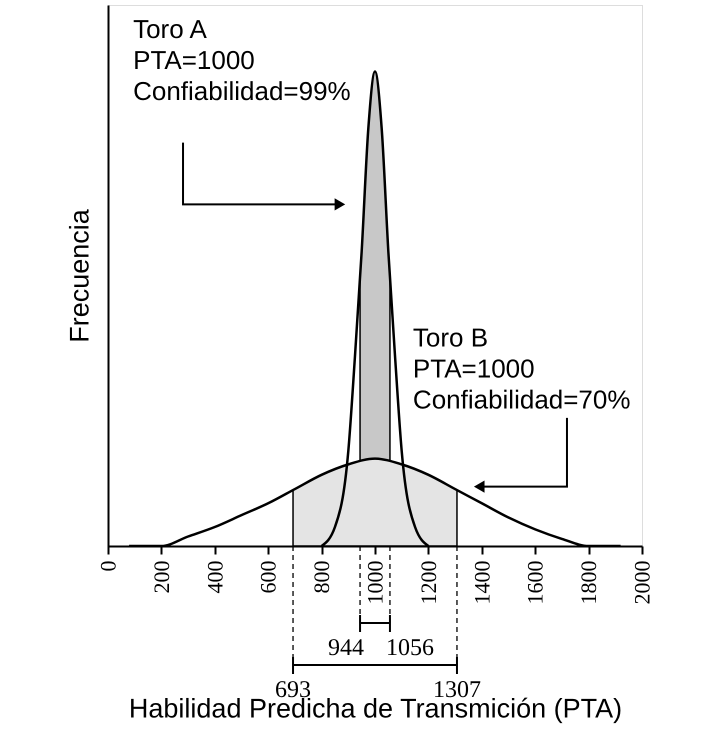 The image size is (715, 738). I want to click on x-tick-label: 1400, so click(481, 582).